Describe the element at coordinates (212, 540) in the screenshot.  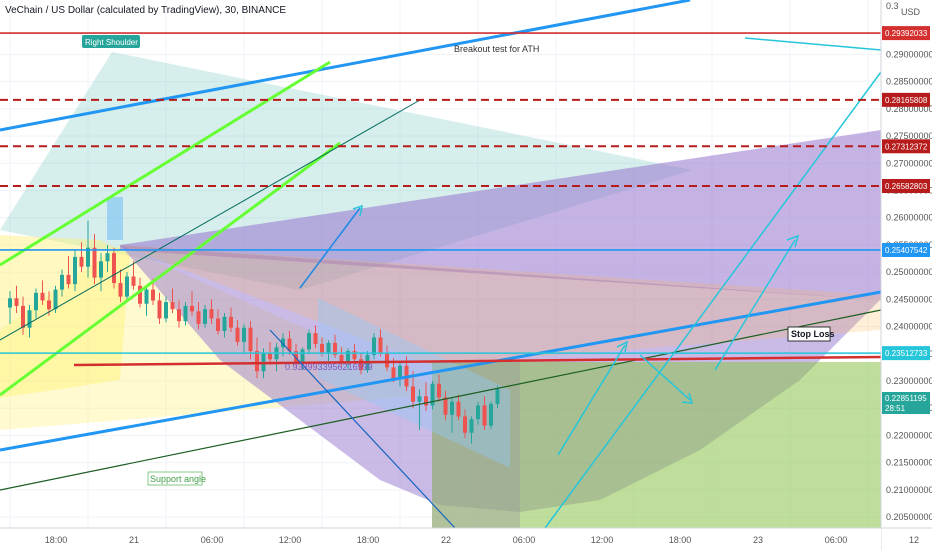
I see `time-tick-label: 06:00` at that location.